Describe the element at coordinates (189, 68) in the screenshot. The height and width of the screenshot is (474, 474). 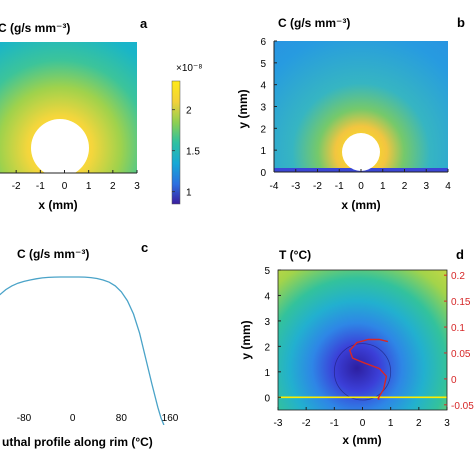
I see `colorbar-exponent: ×10⁻⁸` at that location.